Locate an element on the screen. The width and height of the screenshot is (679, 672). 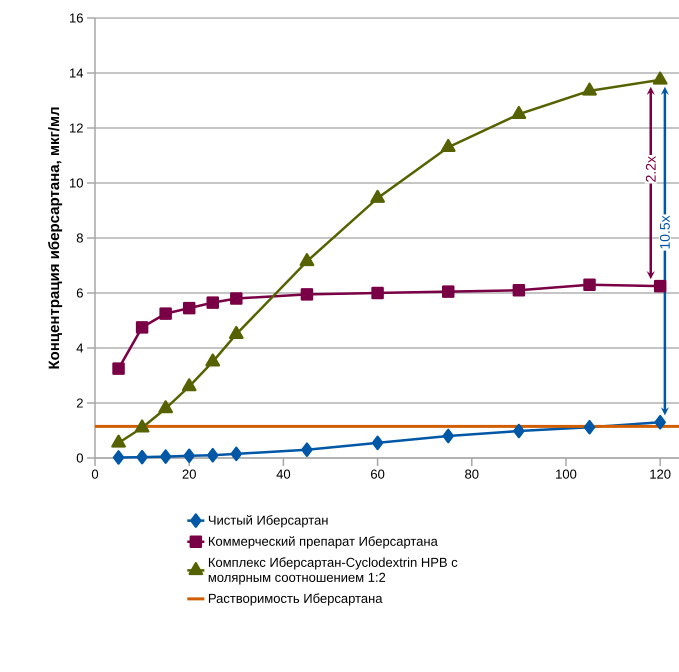
y-tick-label: 14 is located at coordinates (77, 73).